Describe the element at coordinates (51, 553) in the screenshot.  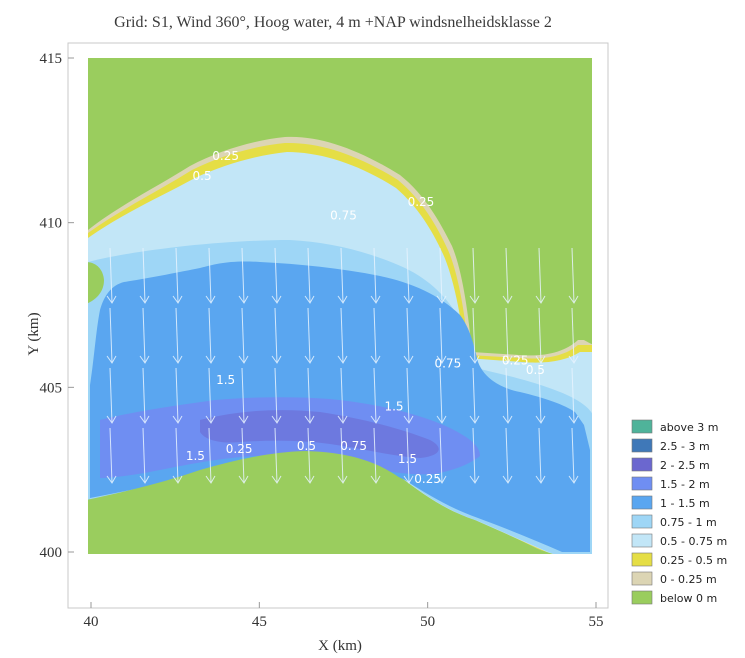
I see `y-tick-label: 400` at that location.